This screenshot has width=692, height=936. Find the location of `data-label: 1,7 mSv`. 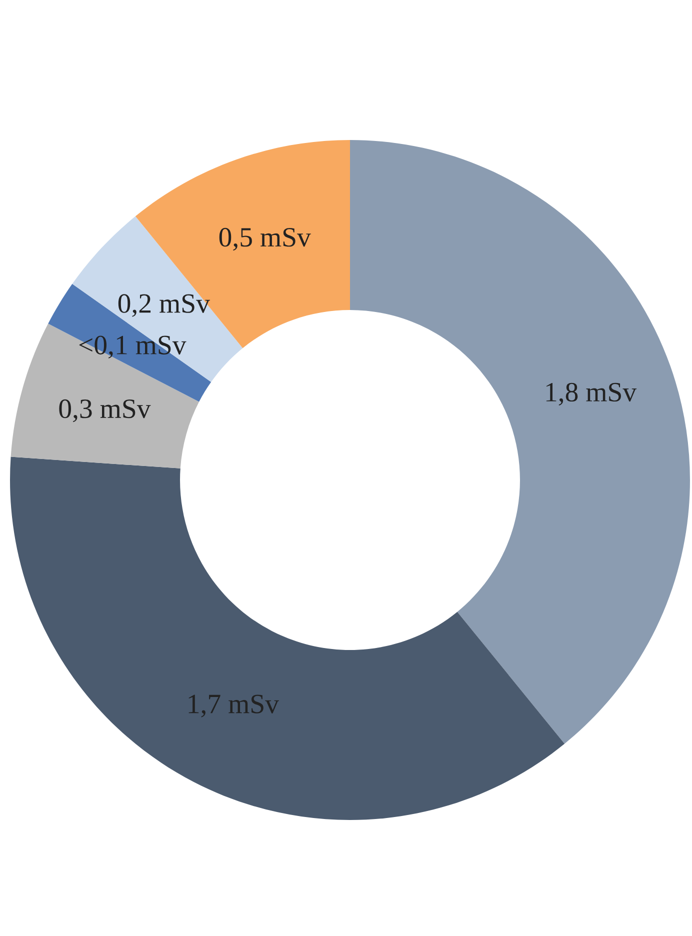

data-label: 1,7 mSv is located at coordinates (233, 706).